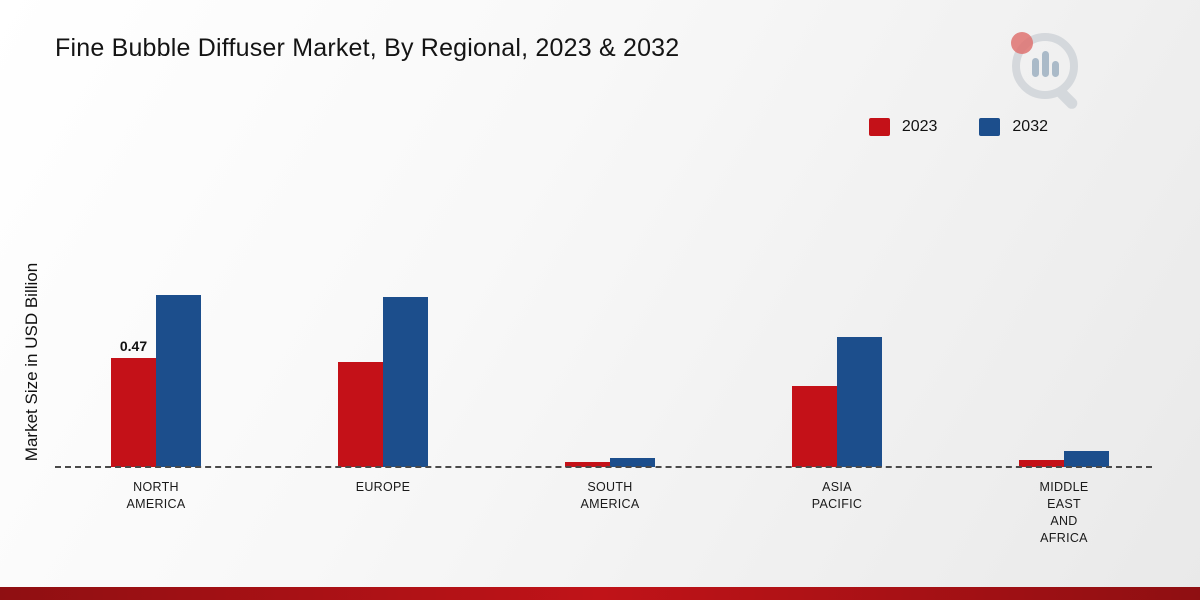 The width and height of the screenshot is (1200, 600). What do you see at coordinates (600, 593) in the screenshot?
I see `footer-strip` at bounding box center [600, 593].